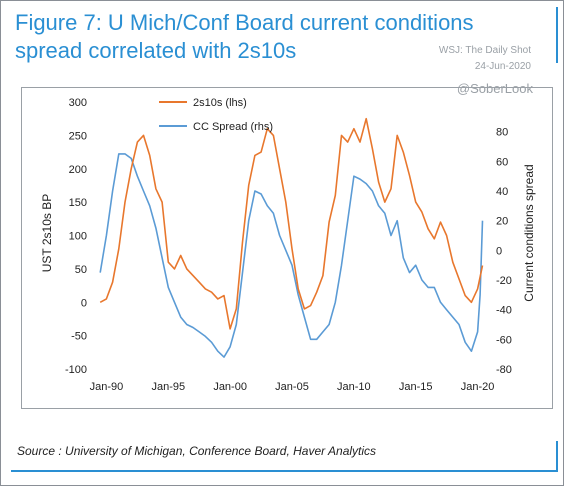 The height and width of the screenshot is (487, 564). What do you see at coordinates (79, 337) in the screenshot?
I see `y-left-tick-label: -50` at bounding box center [79, 337].